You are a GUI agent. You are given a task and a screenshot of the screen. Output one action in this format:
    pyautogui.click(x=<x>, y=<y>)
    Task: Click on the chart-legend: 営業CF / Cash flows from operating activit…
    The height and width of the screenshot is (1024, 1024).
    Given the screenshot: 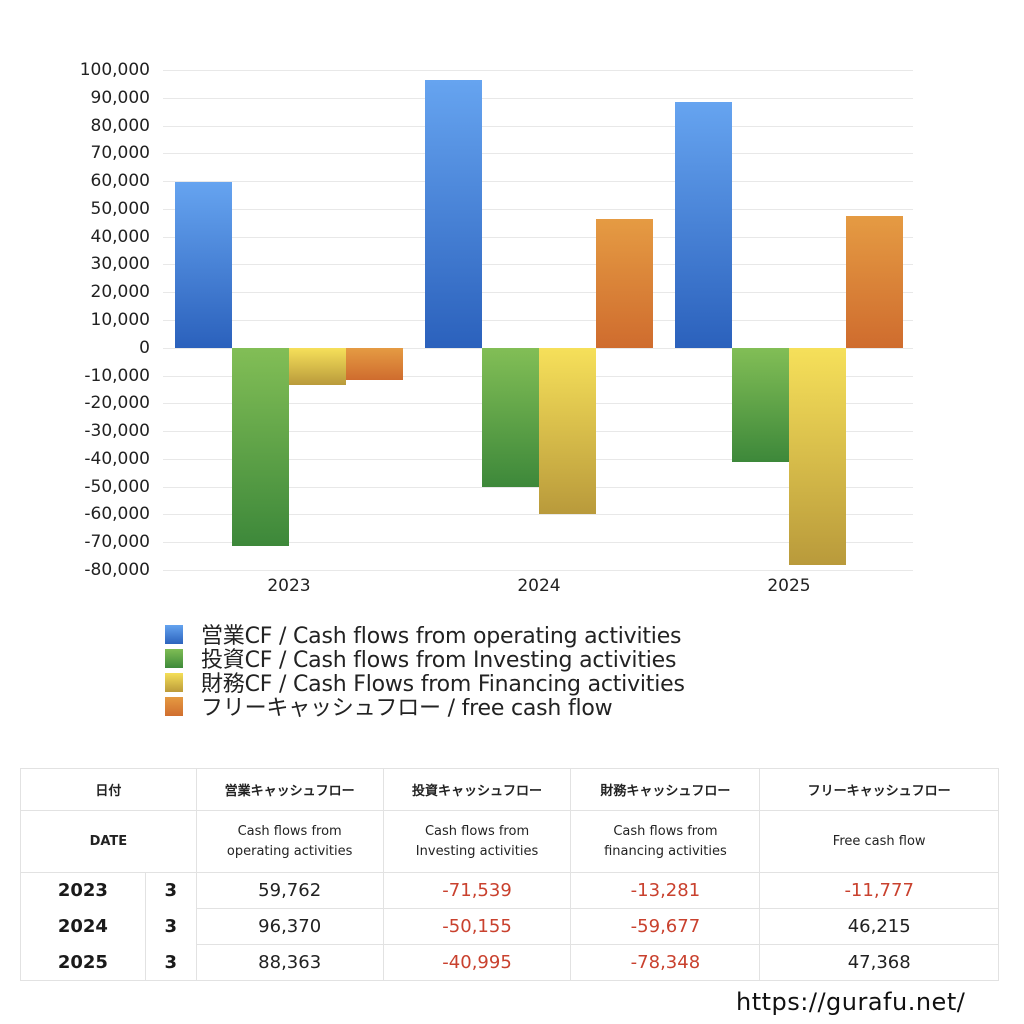 What is the action you would take?
    pyautogui.click(x=425, y=671)
    